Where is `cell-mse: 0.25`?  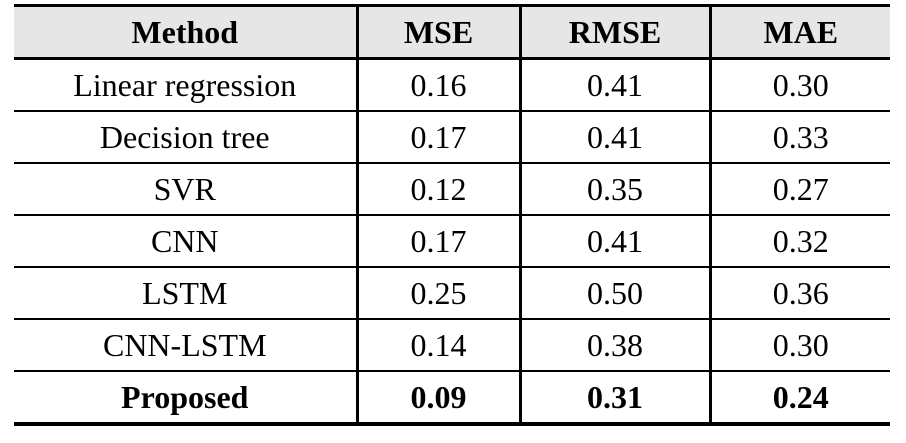
cell-mse: 0.25 is located at coordinates (437, 293).